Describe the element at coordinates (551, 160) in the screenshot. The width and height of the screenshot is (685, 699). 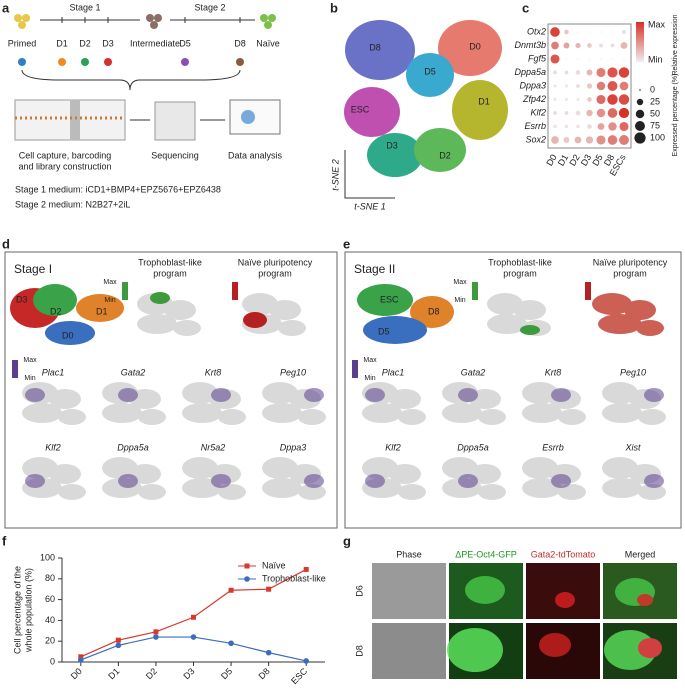
I see `x-tick-label: D0` at that location.